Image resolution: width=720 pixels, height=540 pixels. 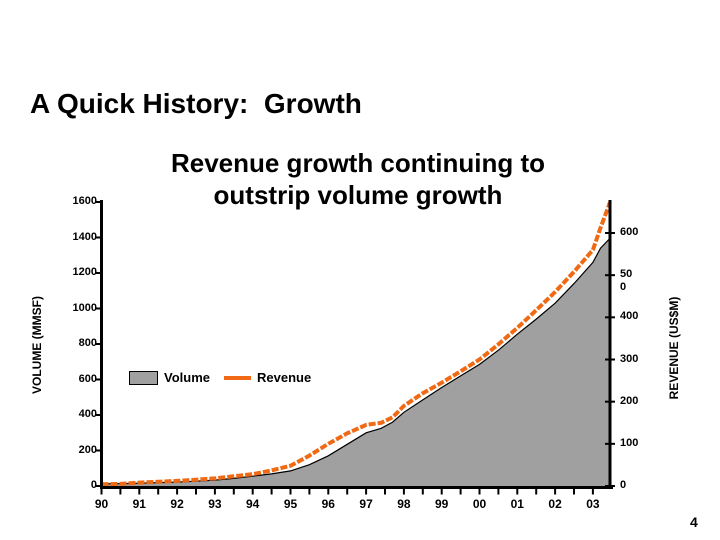 What do you see at coordinates (93, 485) in the screenshot?
I see `left-axis-tick-label: 0` at bounding box center [93, 485].